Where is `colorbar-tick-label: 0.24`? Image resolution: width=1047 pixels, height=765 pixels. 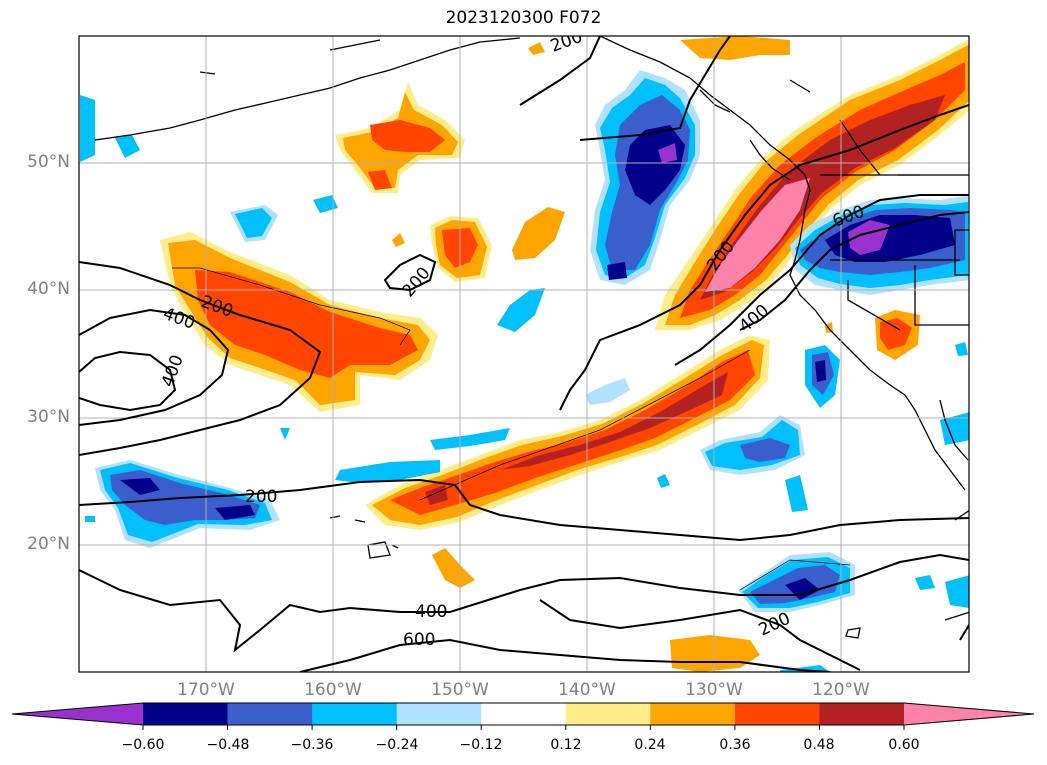
colorbar-tick-label: 0.24 is located at coordinates (650, 745).